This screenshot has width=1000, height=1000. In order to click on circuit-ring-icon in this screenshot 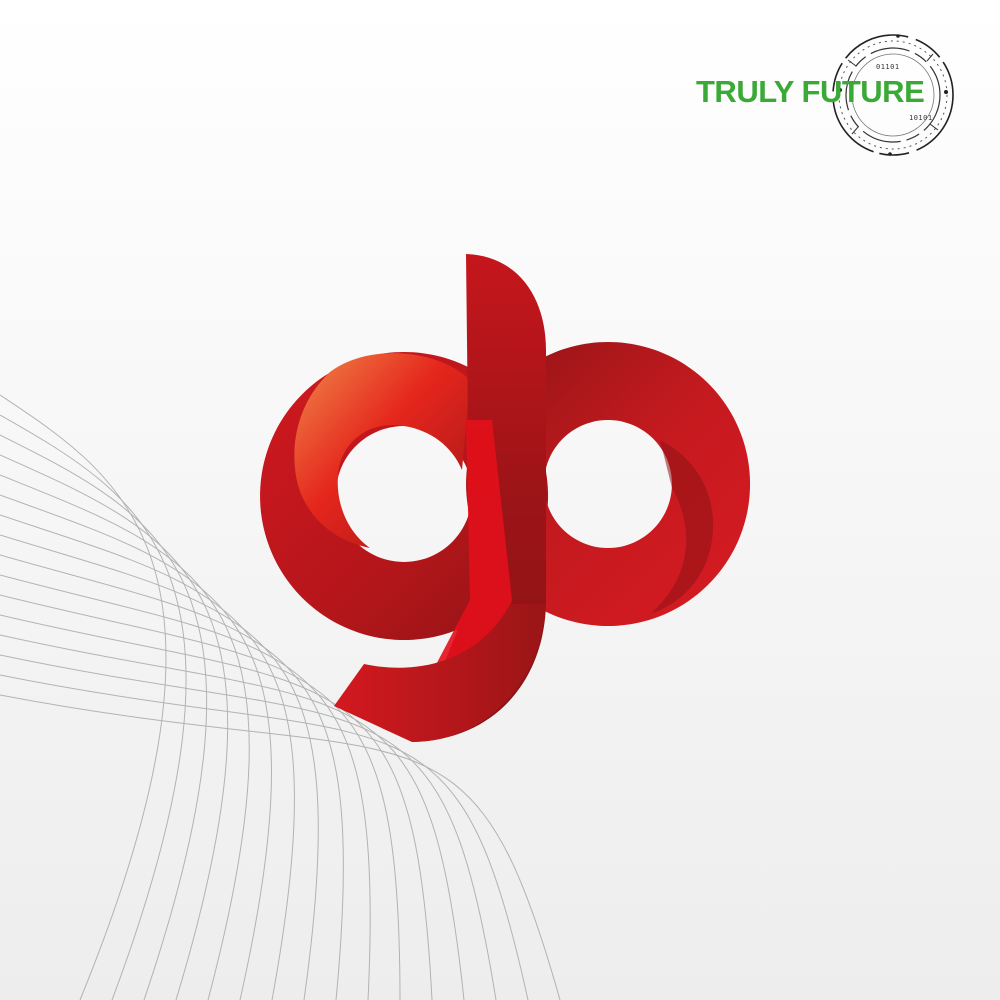, I will do `click(893, 95)`.